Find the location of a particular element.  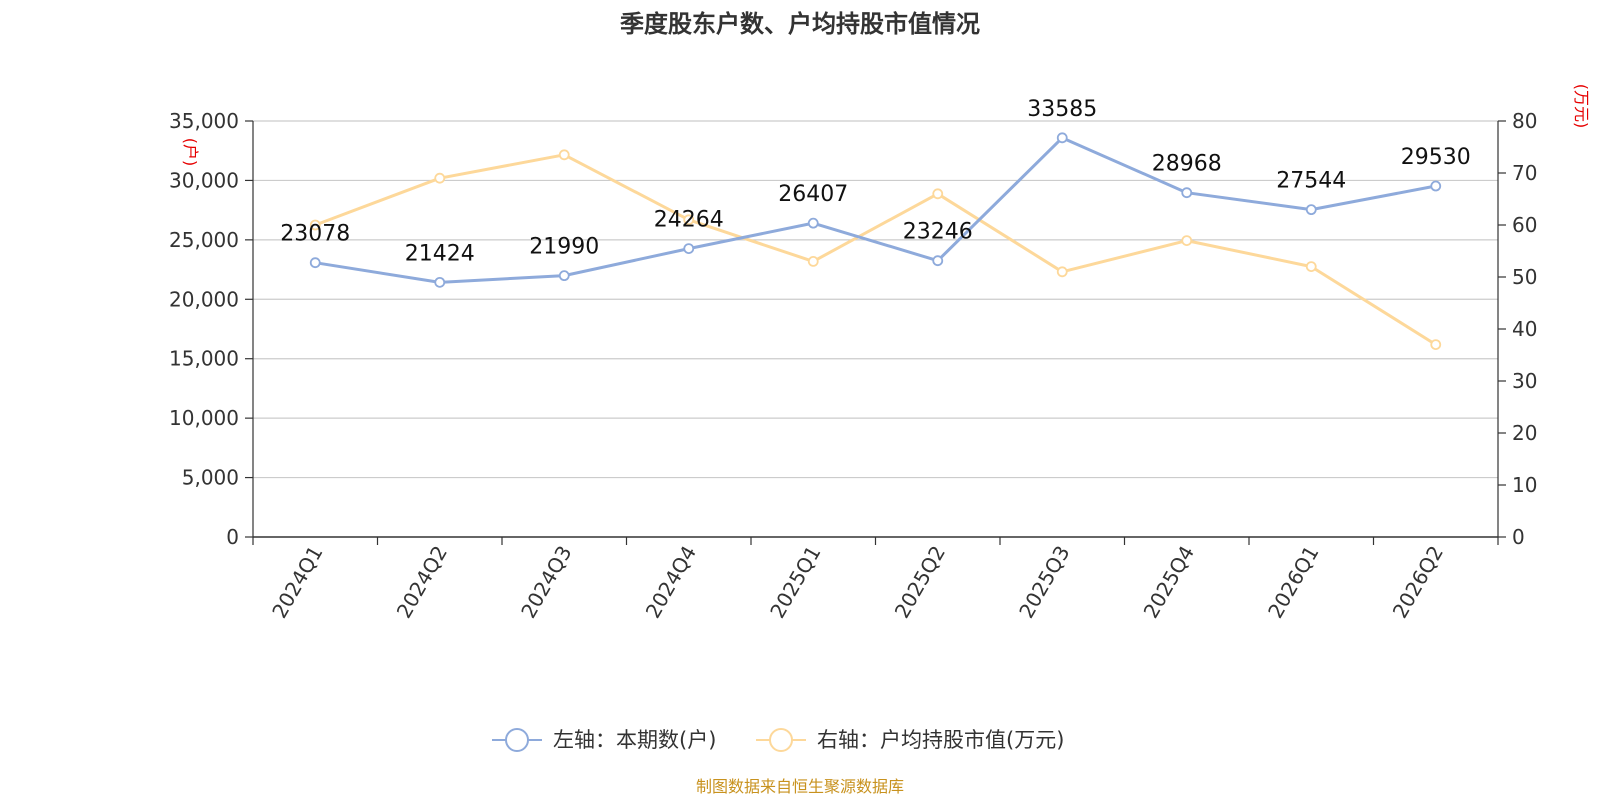

left-tick-label: 25,000 is located at coordinates (204, 240).